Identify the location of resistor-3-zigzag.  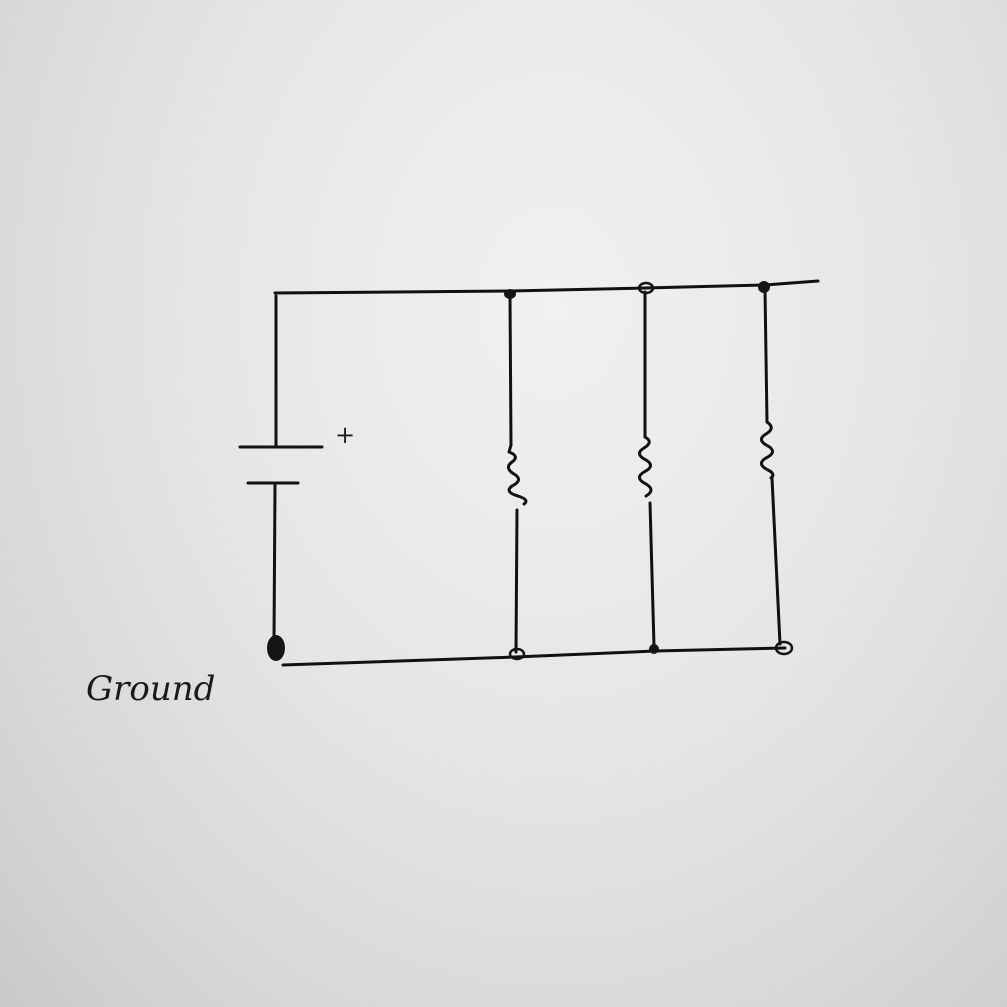
(767, 450).